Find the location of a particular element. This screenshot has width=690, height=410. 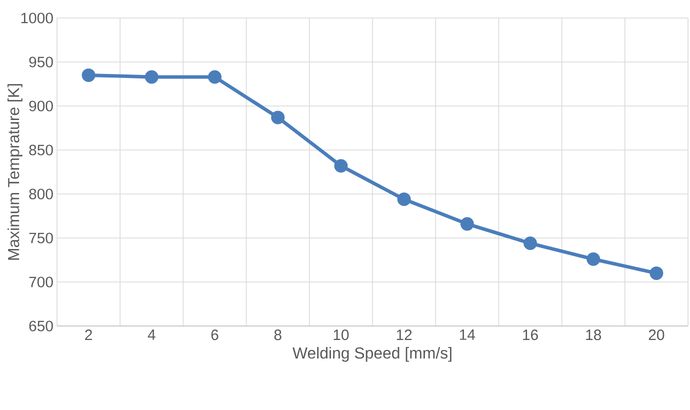

y-tick-label: 850 is located at coordinates (41, 150).